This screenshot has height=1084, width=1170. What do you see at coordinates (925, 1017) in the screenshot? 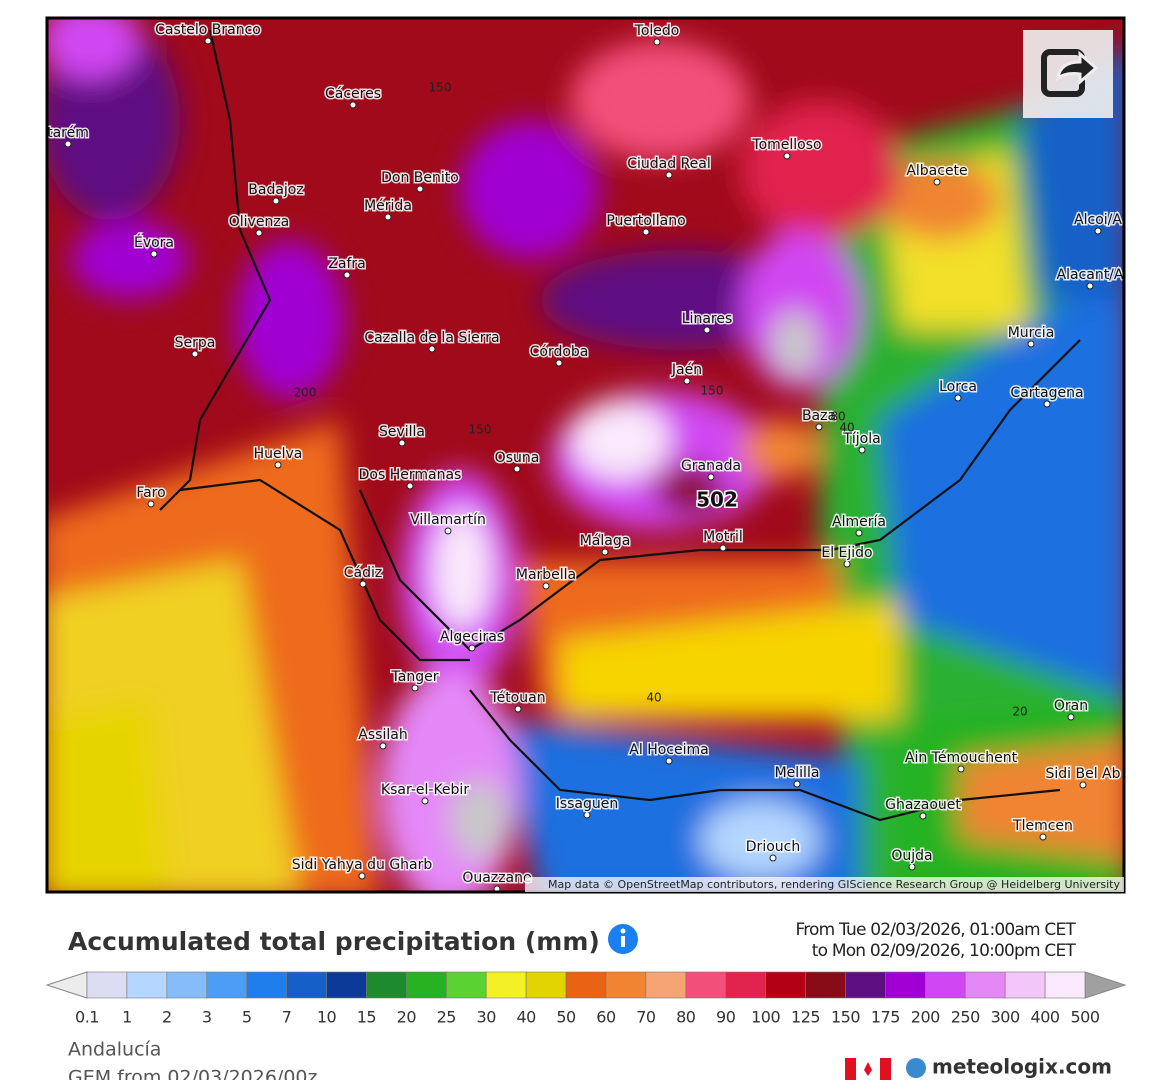
I see `legend-value: 200` at bounding box center [925, 1017].